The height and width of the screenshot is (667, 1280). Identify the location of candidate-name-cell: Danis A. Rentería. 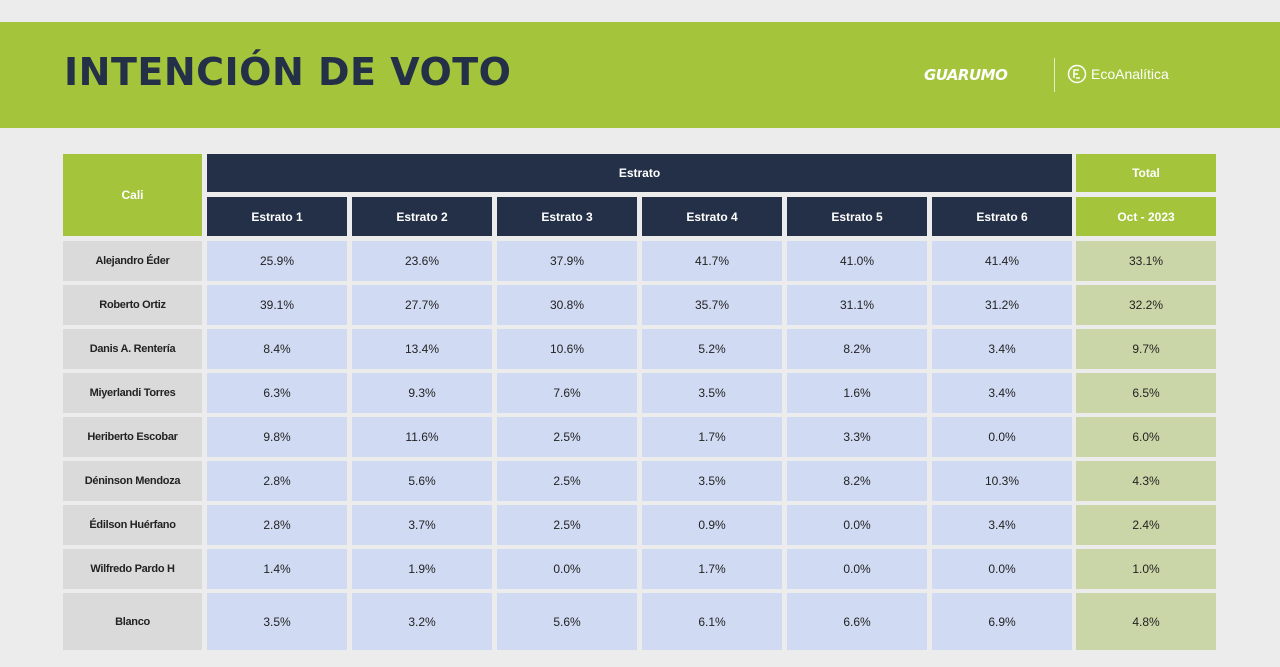
(132, 349).